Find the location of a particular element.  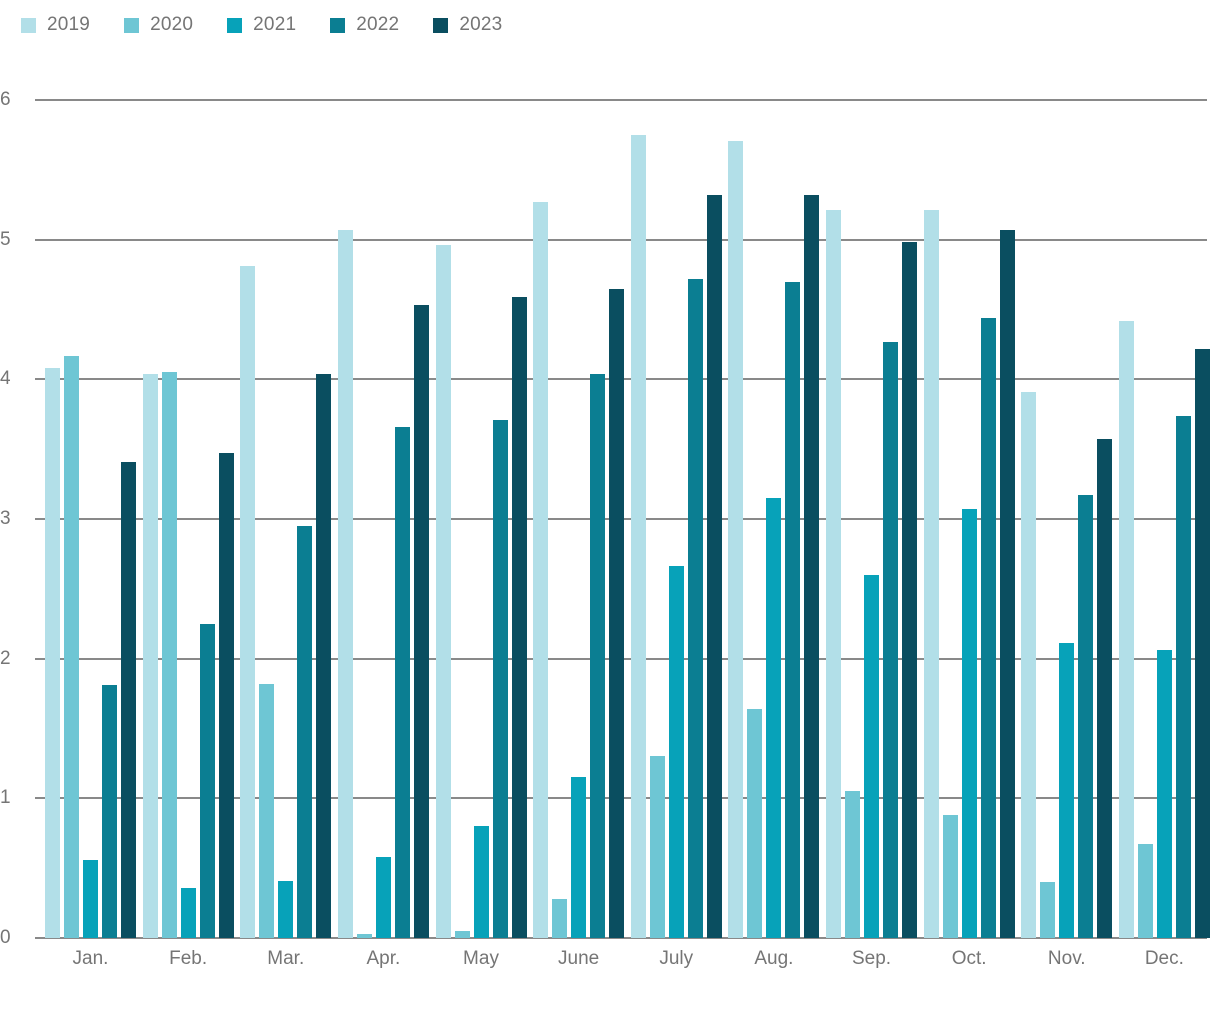

bar-2021-aug is located at coordinates (774, 718).